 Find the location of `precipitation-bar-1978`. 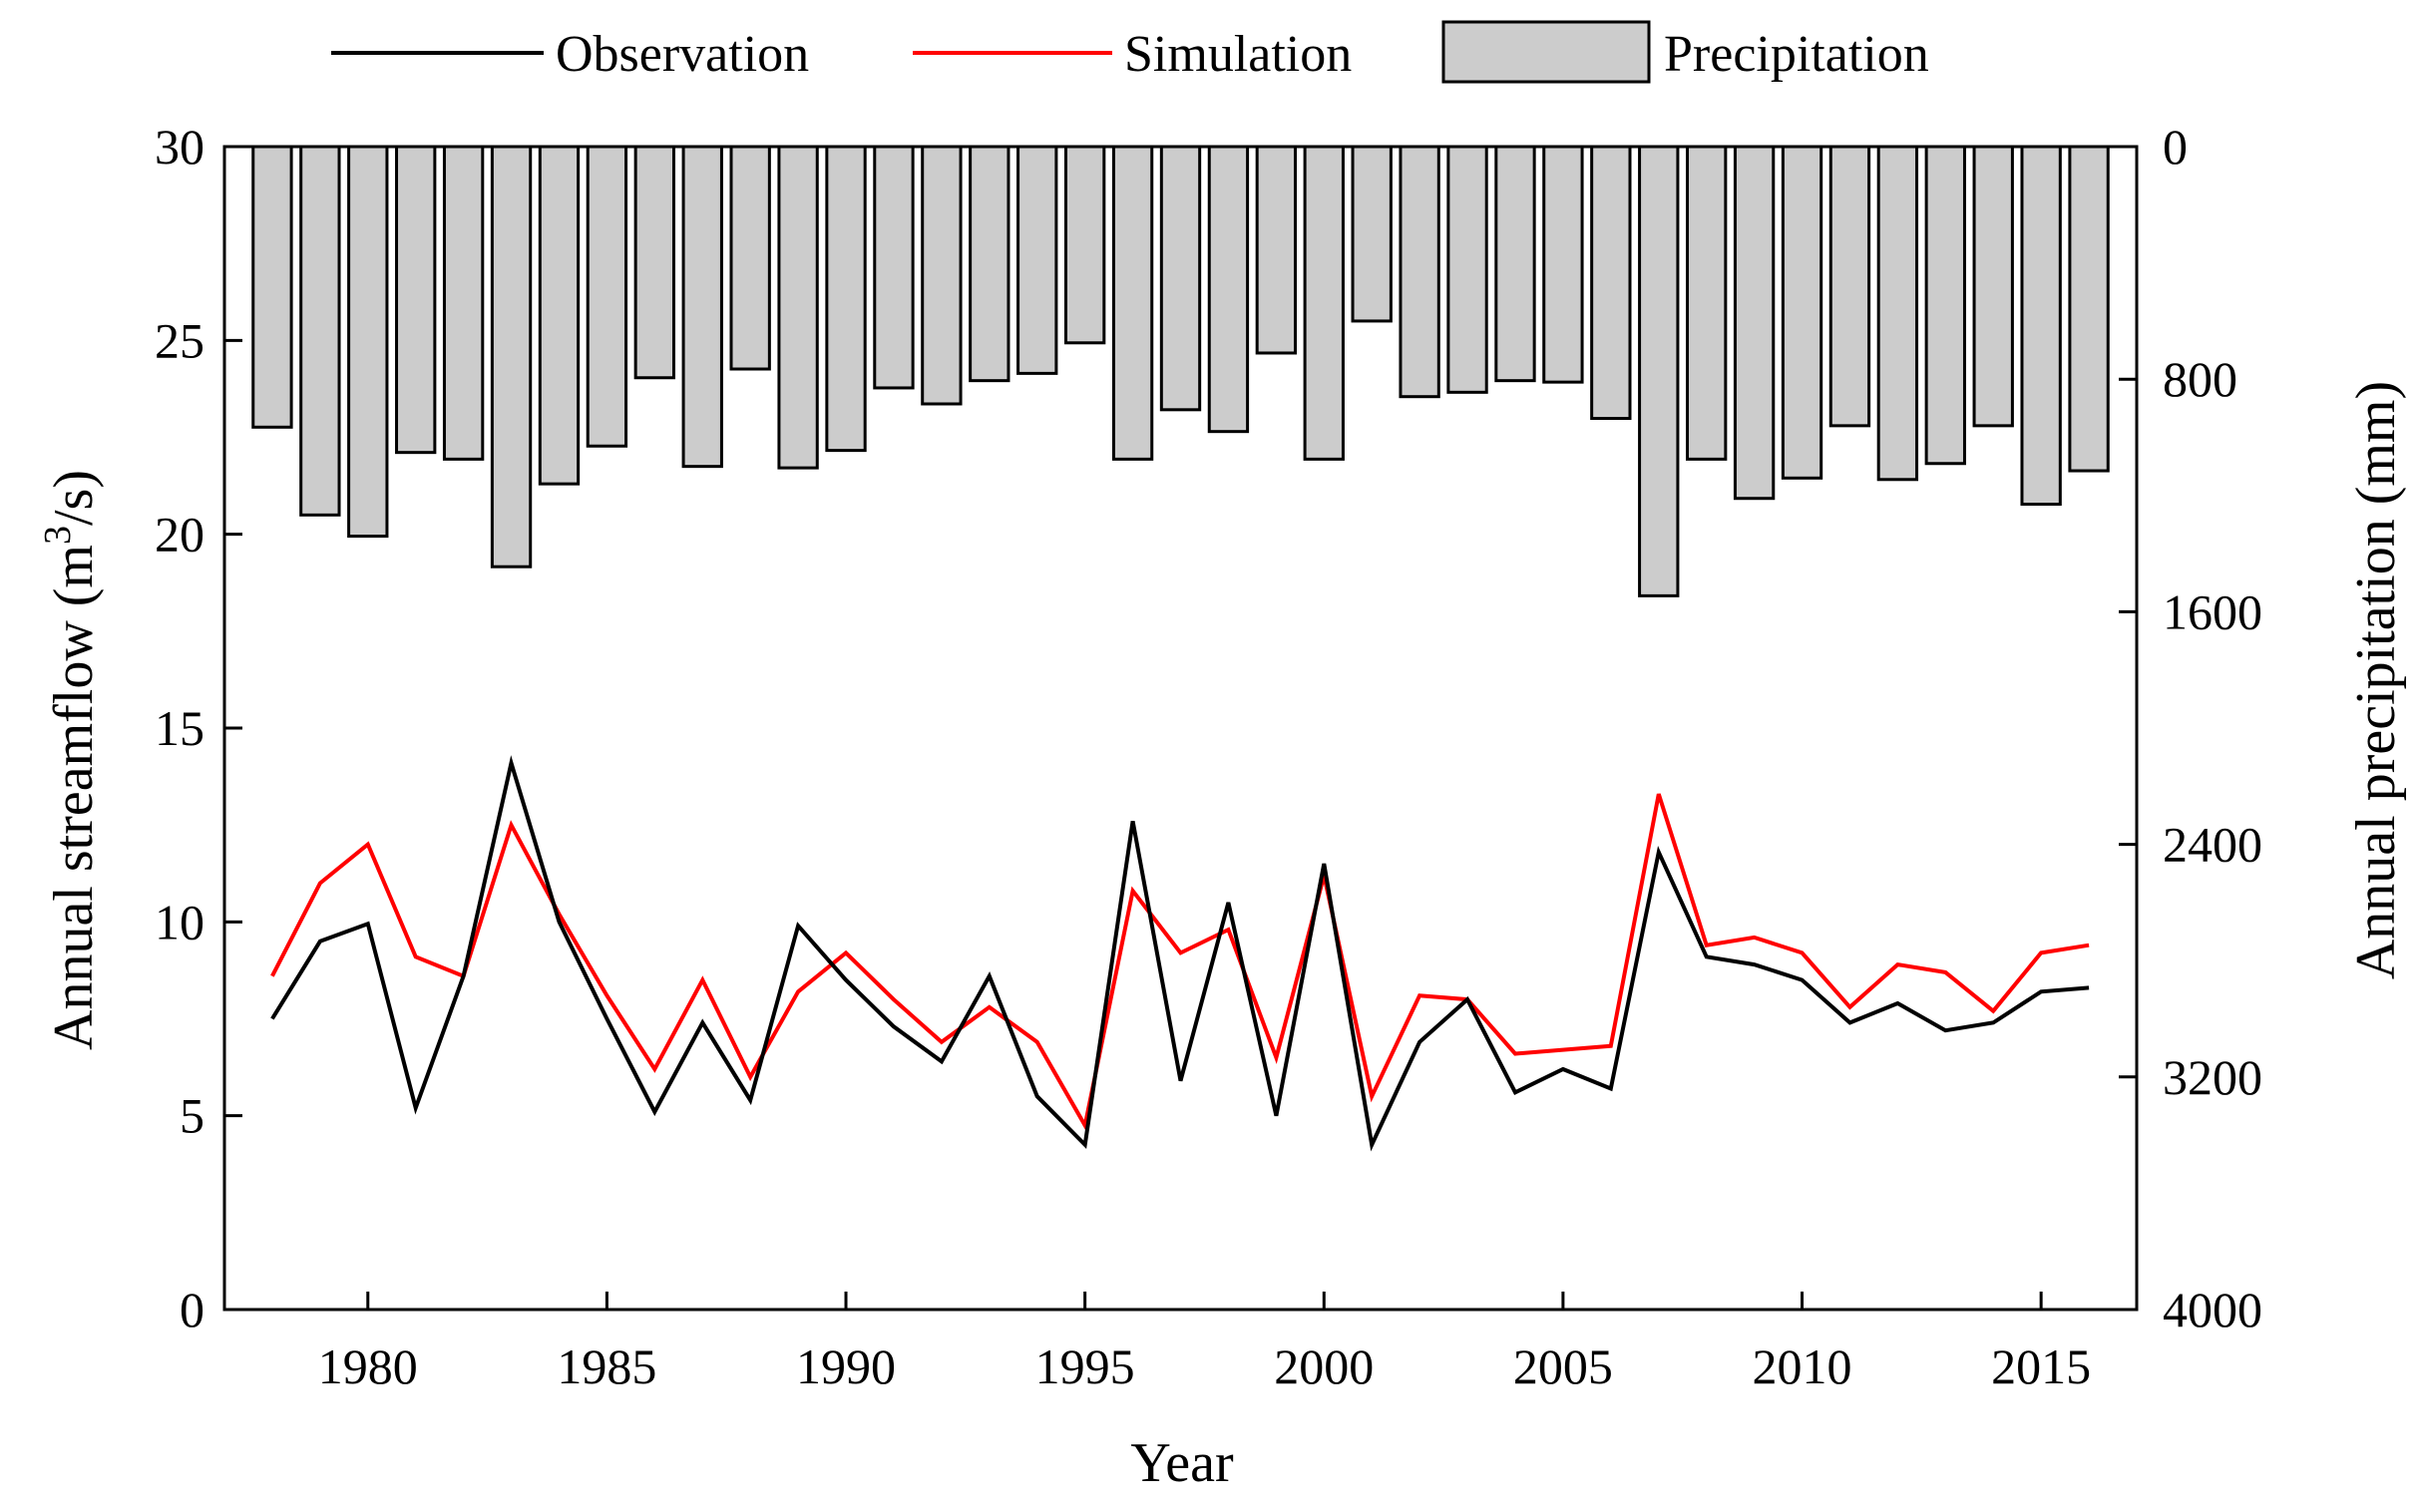

precipitation-bar-1978 is located at coordinates (272, 287).